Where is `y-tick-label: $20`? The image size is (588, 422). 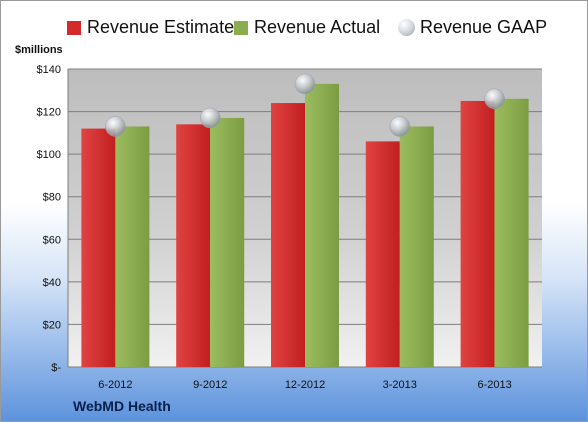
y-tick-label: $20 is located at coordinates (52, 325).